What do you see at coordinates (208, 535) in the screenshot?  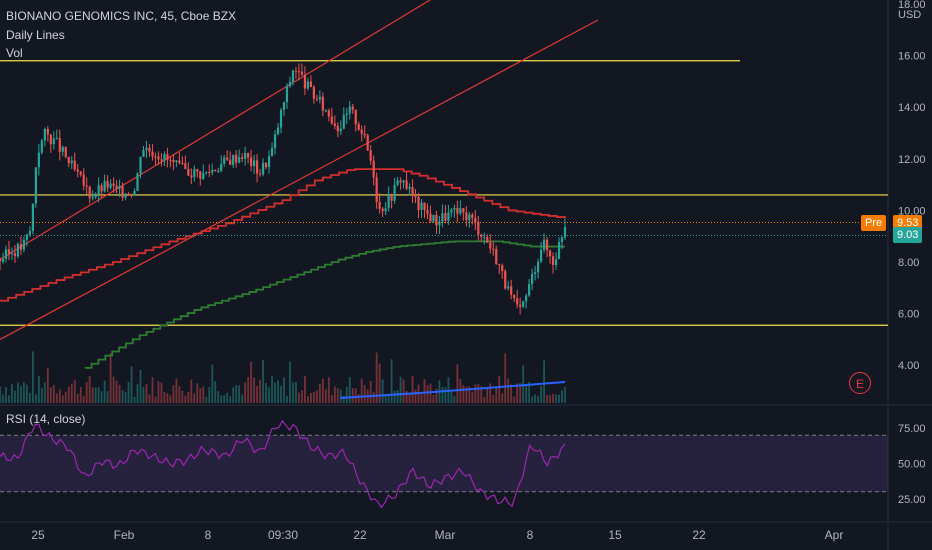 I see `time-tick-label: 8` at bounding box center [208, 535].